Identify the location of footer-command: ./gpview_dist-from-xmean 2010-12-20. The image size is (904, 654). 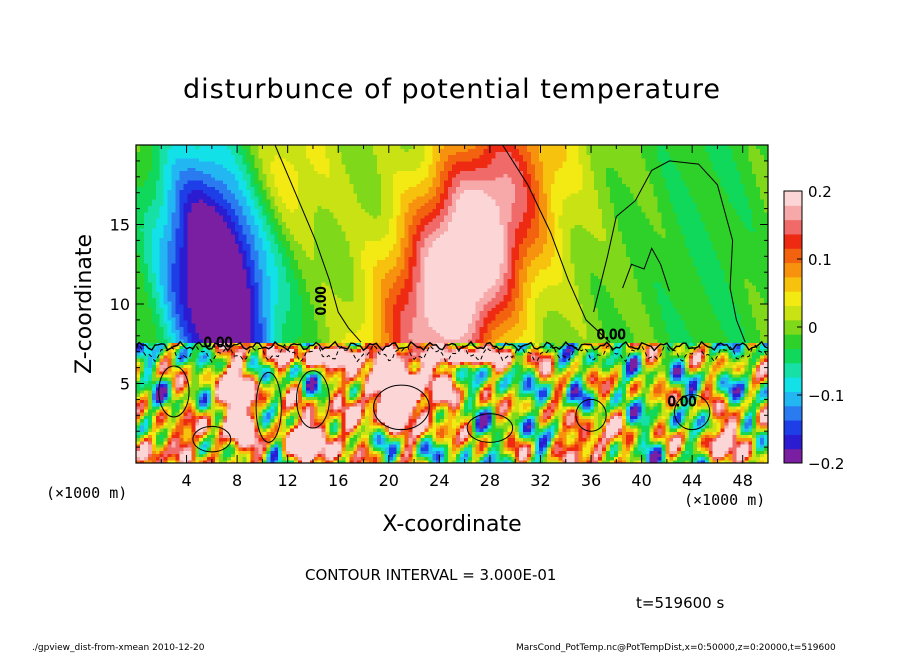
(118, 648).